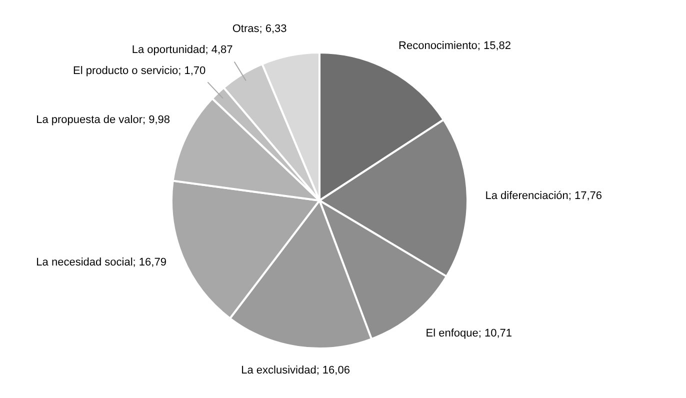 Image resolution: width=686 pixels, height=398 pixels. Describe the element at coordinates (101, 262) in the screenshot. I see `slice-label: La necesidad social; 16,79` at that location.